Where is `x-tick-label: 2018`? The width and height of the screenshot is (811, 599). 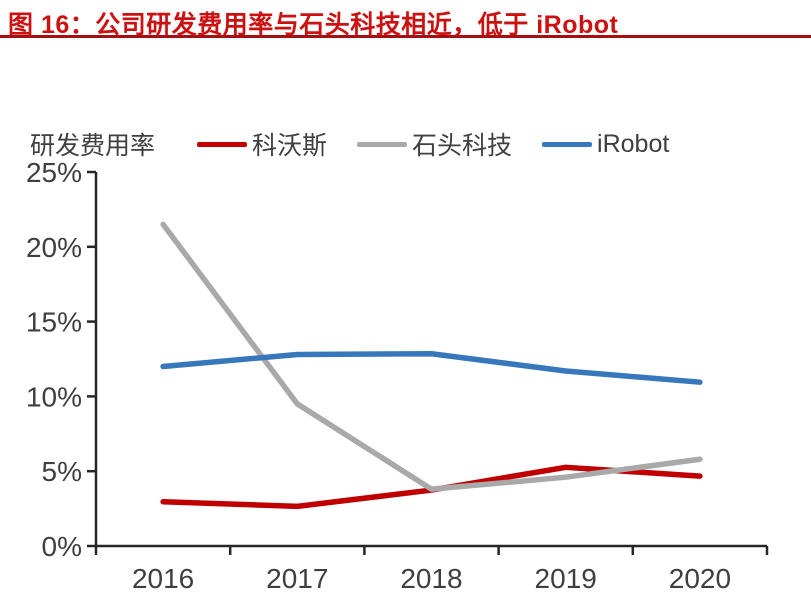 x-tick-label: 2018 is located at coordinates (431, 578).